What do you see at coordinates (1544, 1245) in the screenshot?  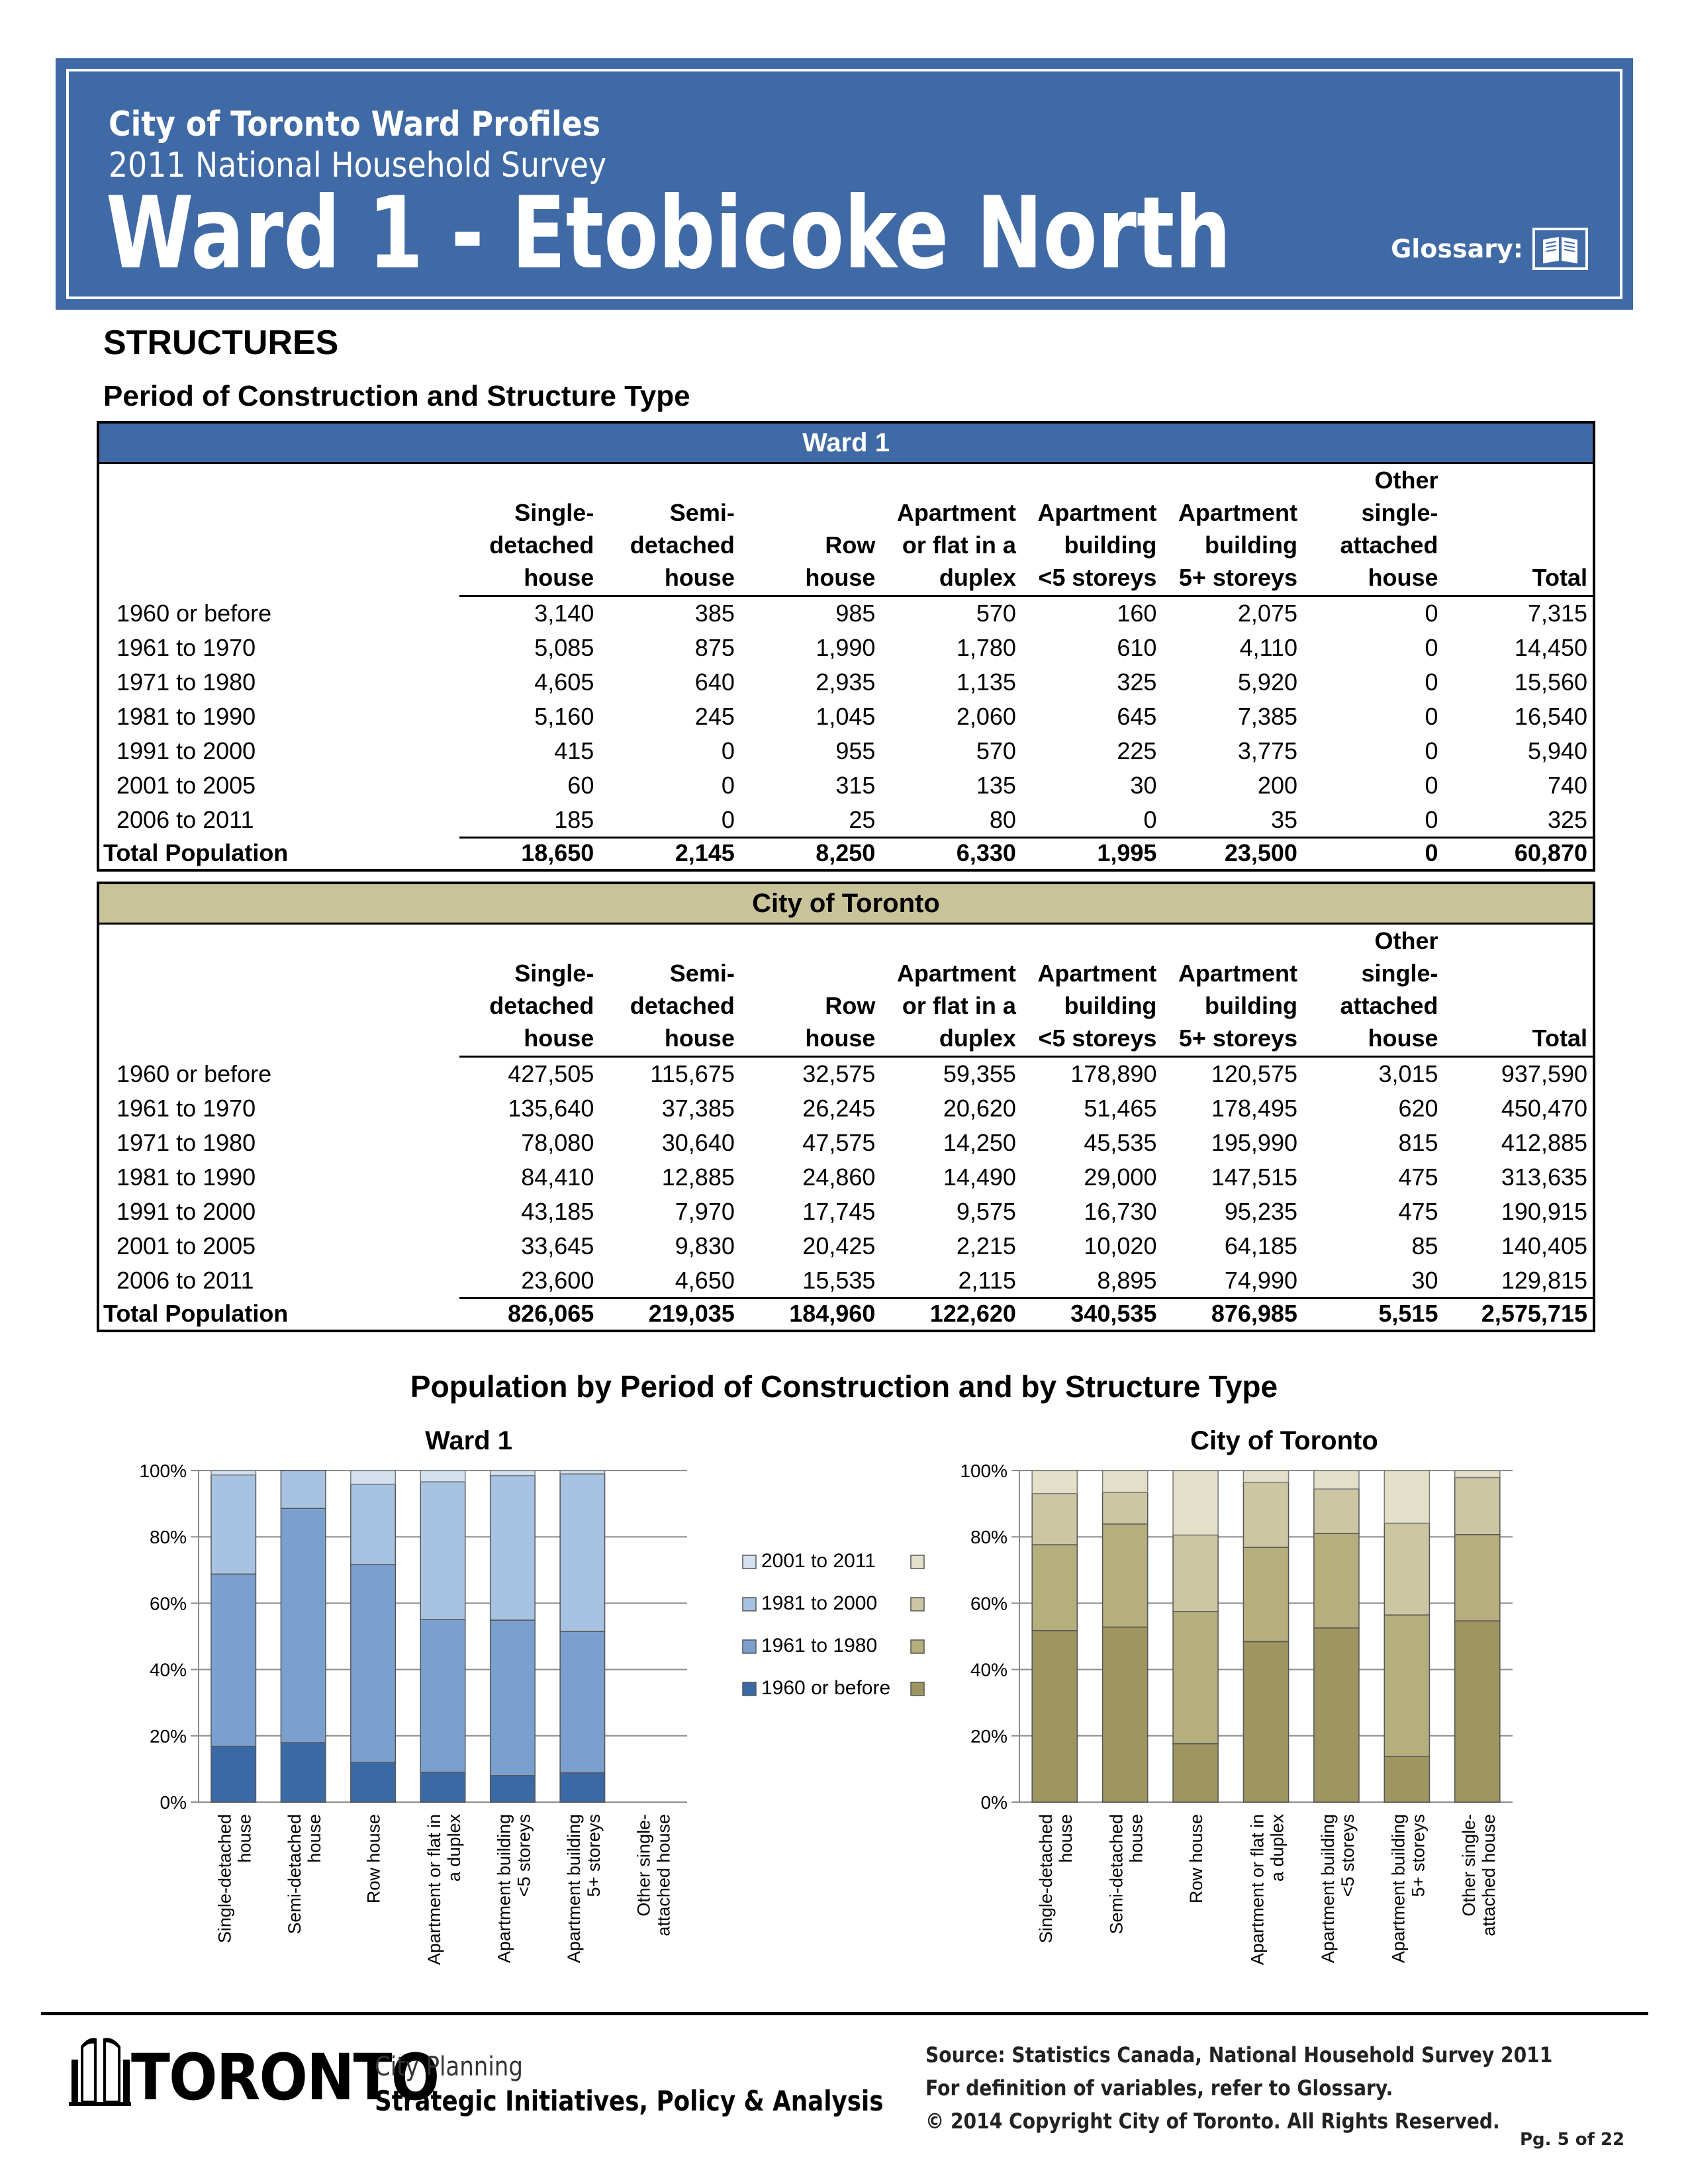 I see `table-cell: 140,405` at bounding box center [1544, 1245].